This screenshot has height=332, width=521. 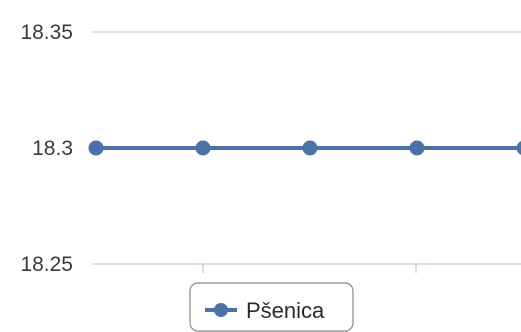 What do you see at coordinates (52, 148) in the screenshot?
I see `y-tick-label: 18.3` at bounding box center [52, 148].